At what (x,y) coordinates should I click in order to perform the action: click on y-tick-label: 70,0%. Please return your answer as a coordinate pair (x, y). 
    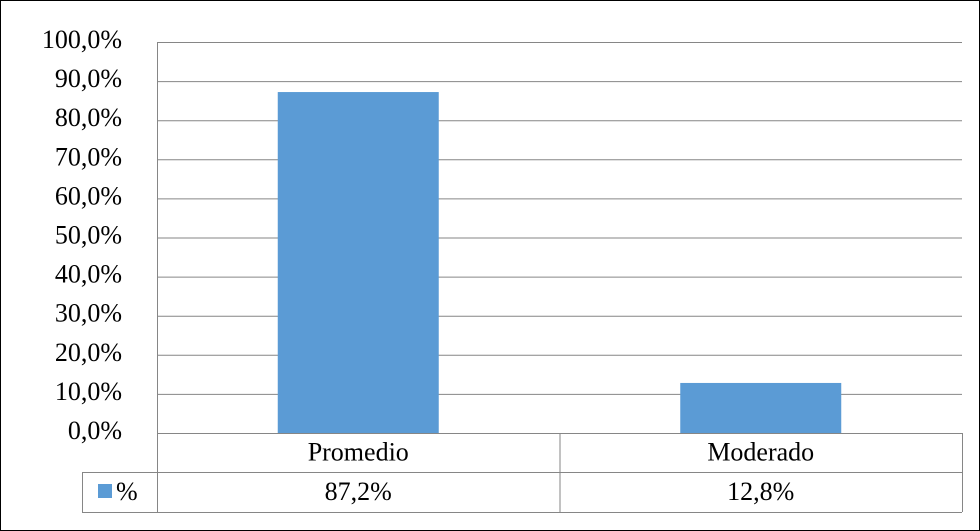
    Looking at the image, I should click on (88, 156).